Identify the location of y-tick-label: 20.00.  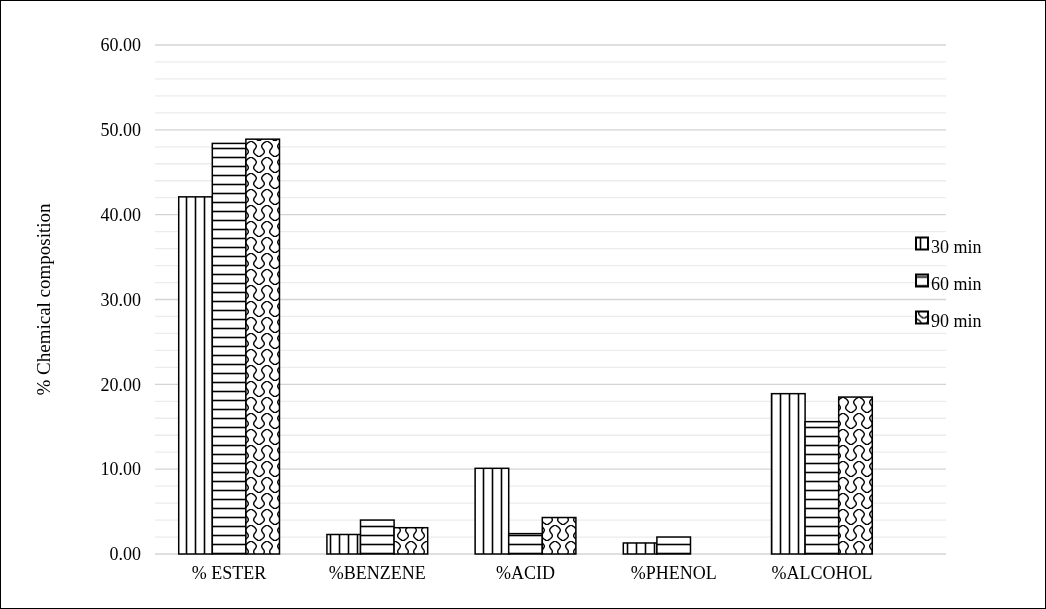
(120, 384).